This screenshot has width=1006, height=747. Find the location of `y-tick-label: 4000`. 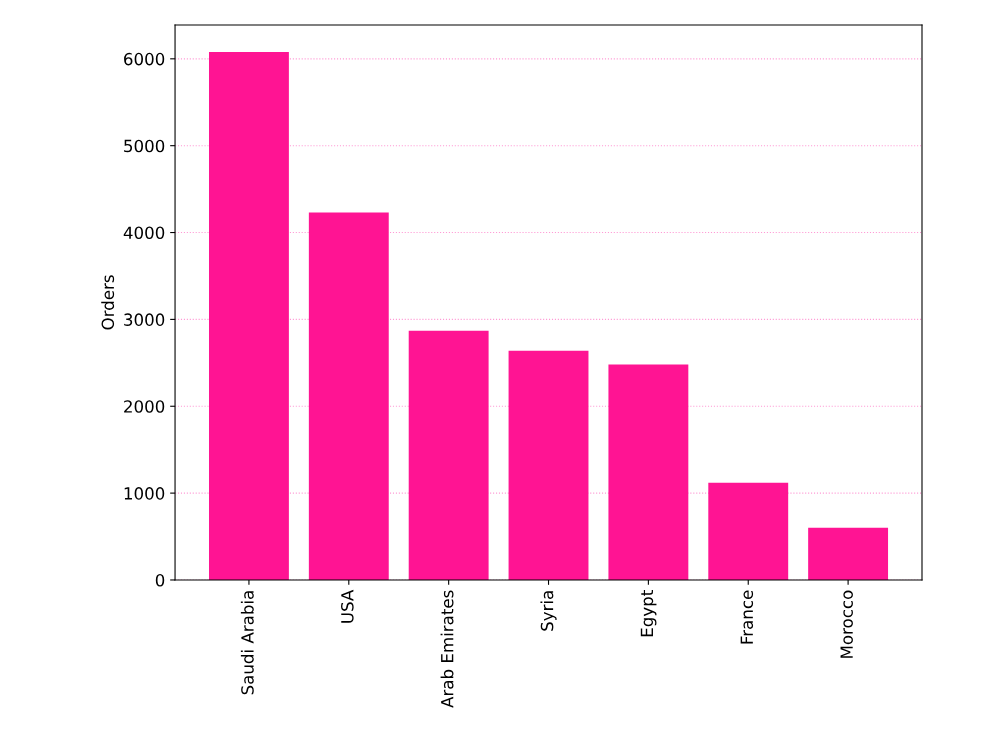

y-tick-label: 4000 is located at coordinates (144, 233).